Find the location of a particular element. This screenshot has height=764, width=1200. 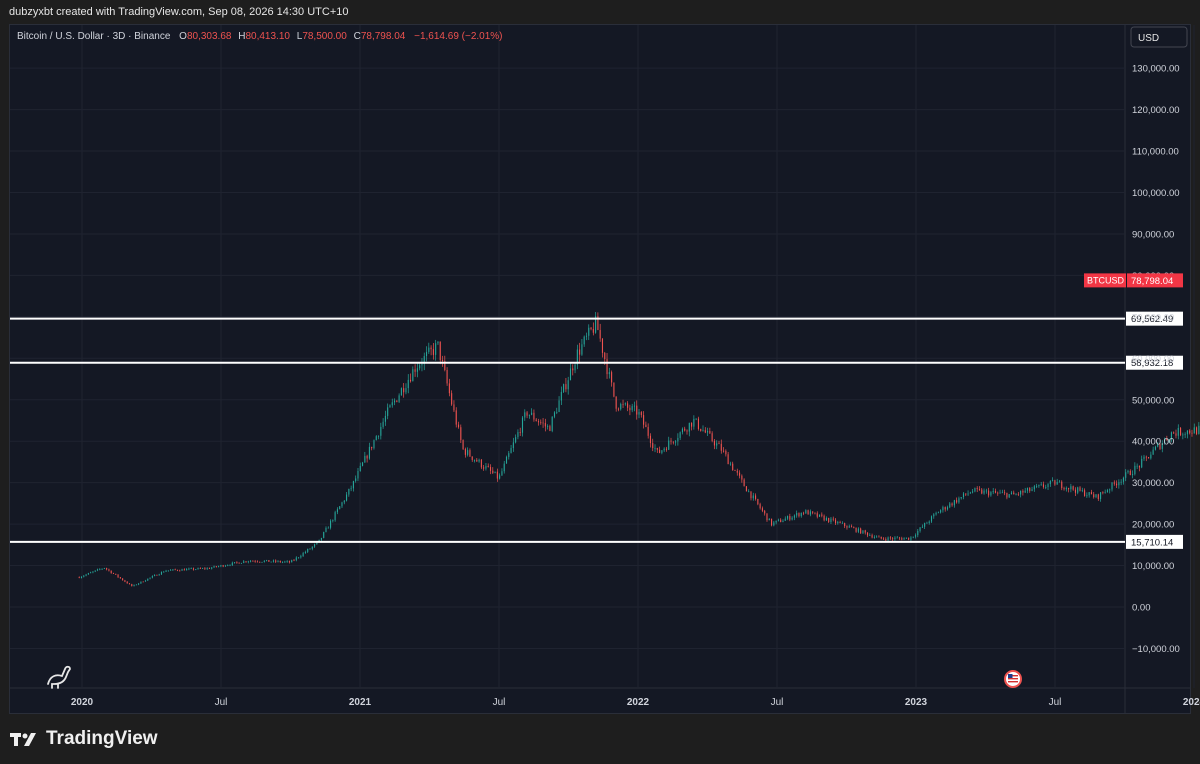

open-label: O is located at coordinates (183, 36).